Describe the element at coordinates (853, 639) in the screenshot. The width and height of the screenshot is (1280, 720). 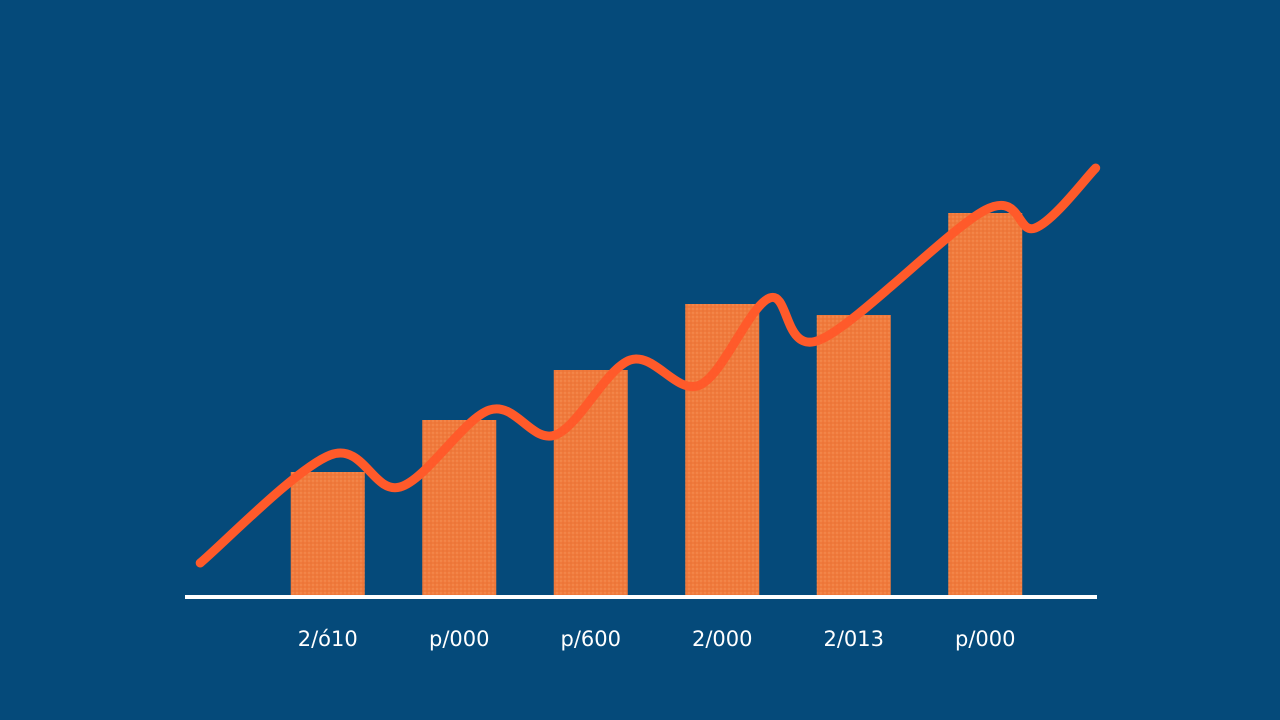
I see `x-tick-label: 2/013` at that location.